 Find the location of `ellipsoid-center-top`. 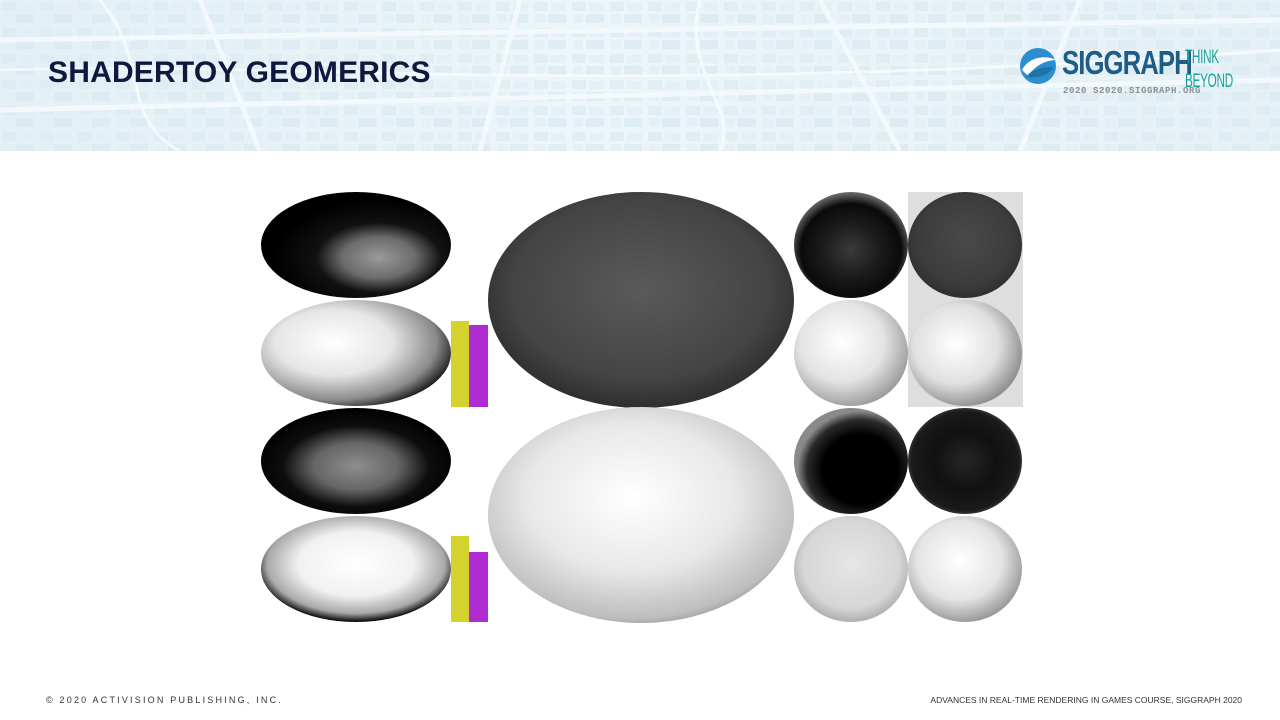

ellipsoid-center-top is located at coordinates (641, 300).